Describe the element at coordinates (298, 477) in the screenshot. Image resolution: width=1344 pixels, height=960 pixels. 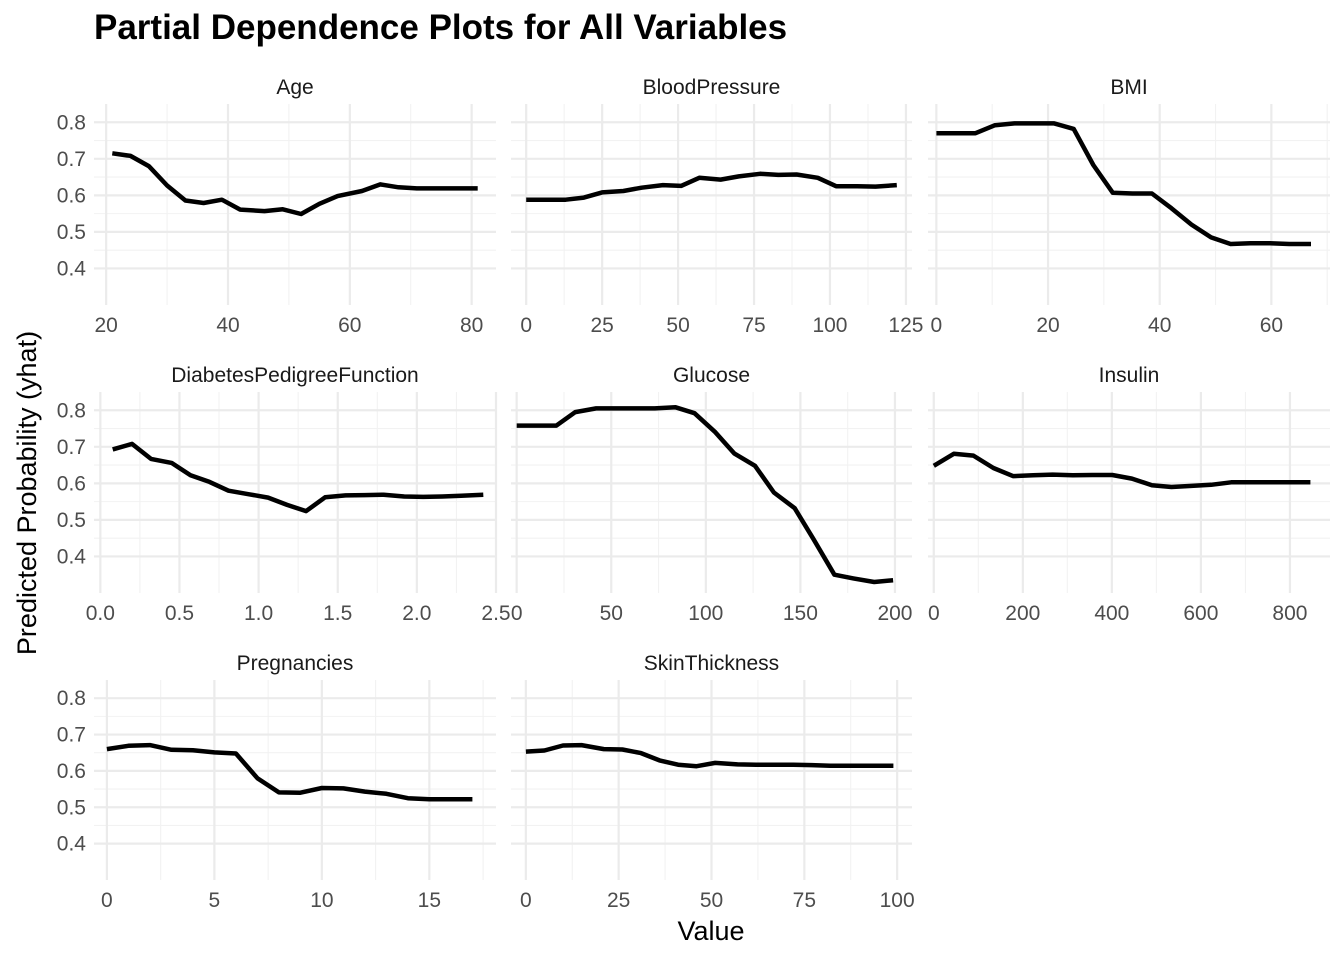
I see `pdp-line-diabetespedigreefunction` at that location.